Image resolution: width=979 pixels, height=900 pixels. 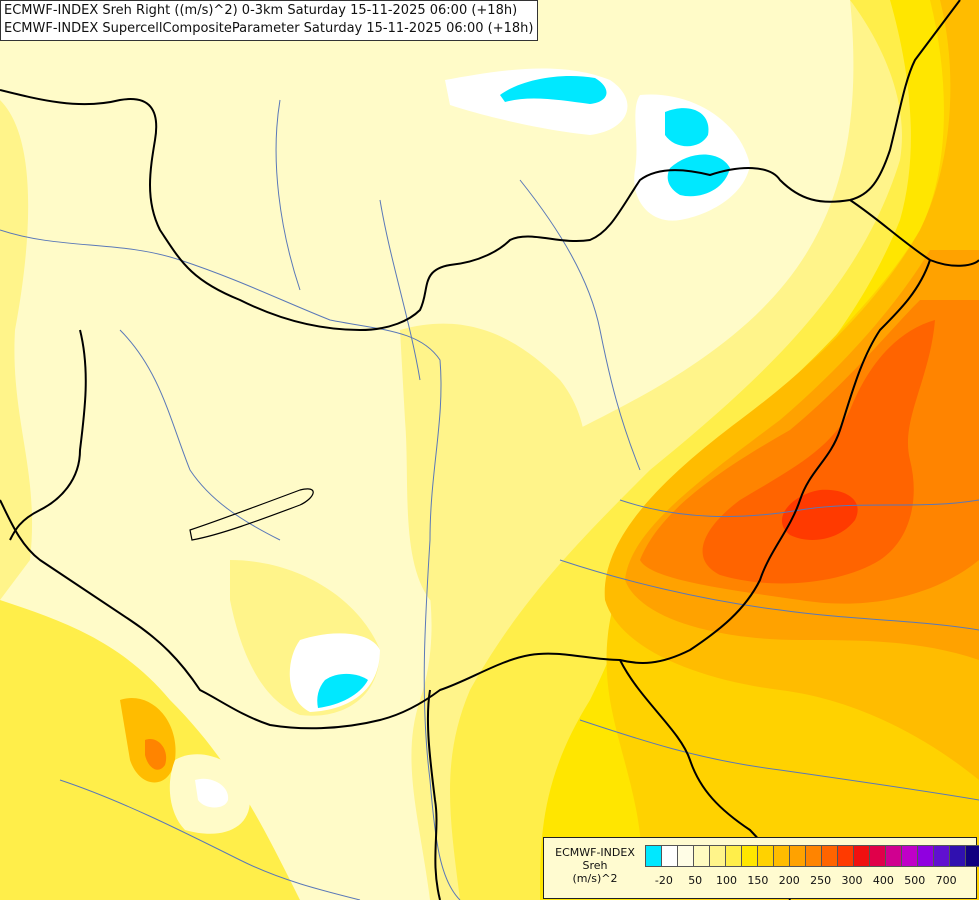 I want to click on legend-name: ECMWF-INDEX Sreh (m/s)^2, so click(x=595, y=865).